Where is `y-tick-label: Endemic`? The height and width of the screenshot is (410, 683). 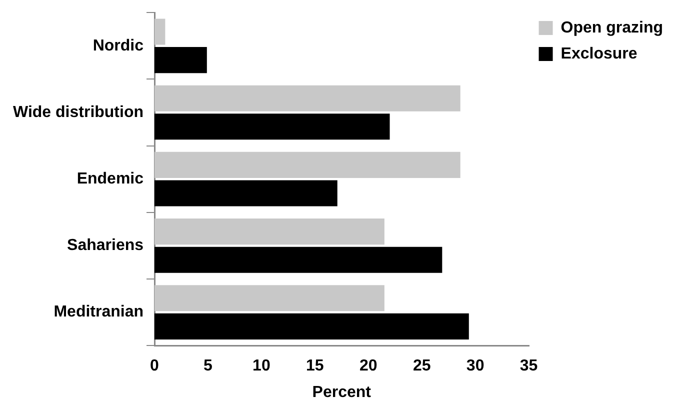 y-tick-label: Endemic is located at coordinates (110, 179).